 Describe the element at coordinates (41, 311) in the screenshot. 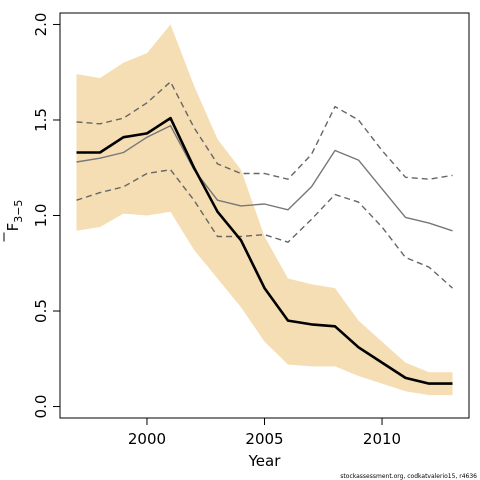

I see `y-tick-label: 0.5` at that location.